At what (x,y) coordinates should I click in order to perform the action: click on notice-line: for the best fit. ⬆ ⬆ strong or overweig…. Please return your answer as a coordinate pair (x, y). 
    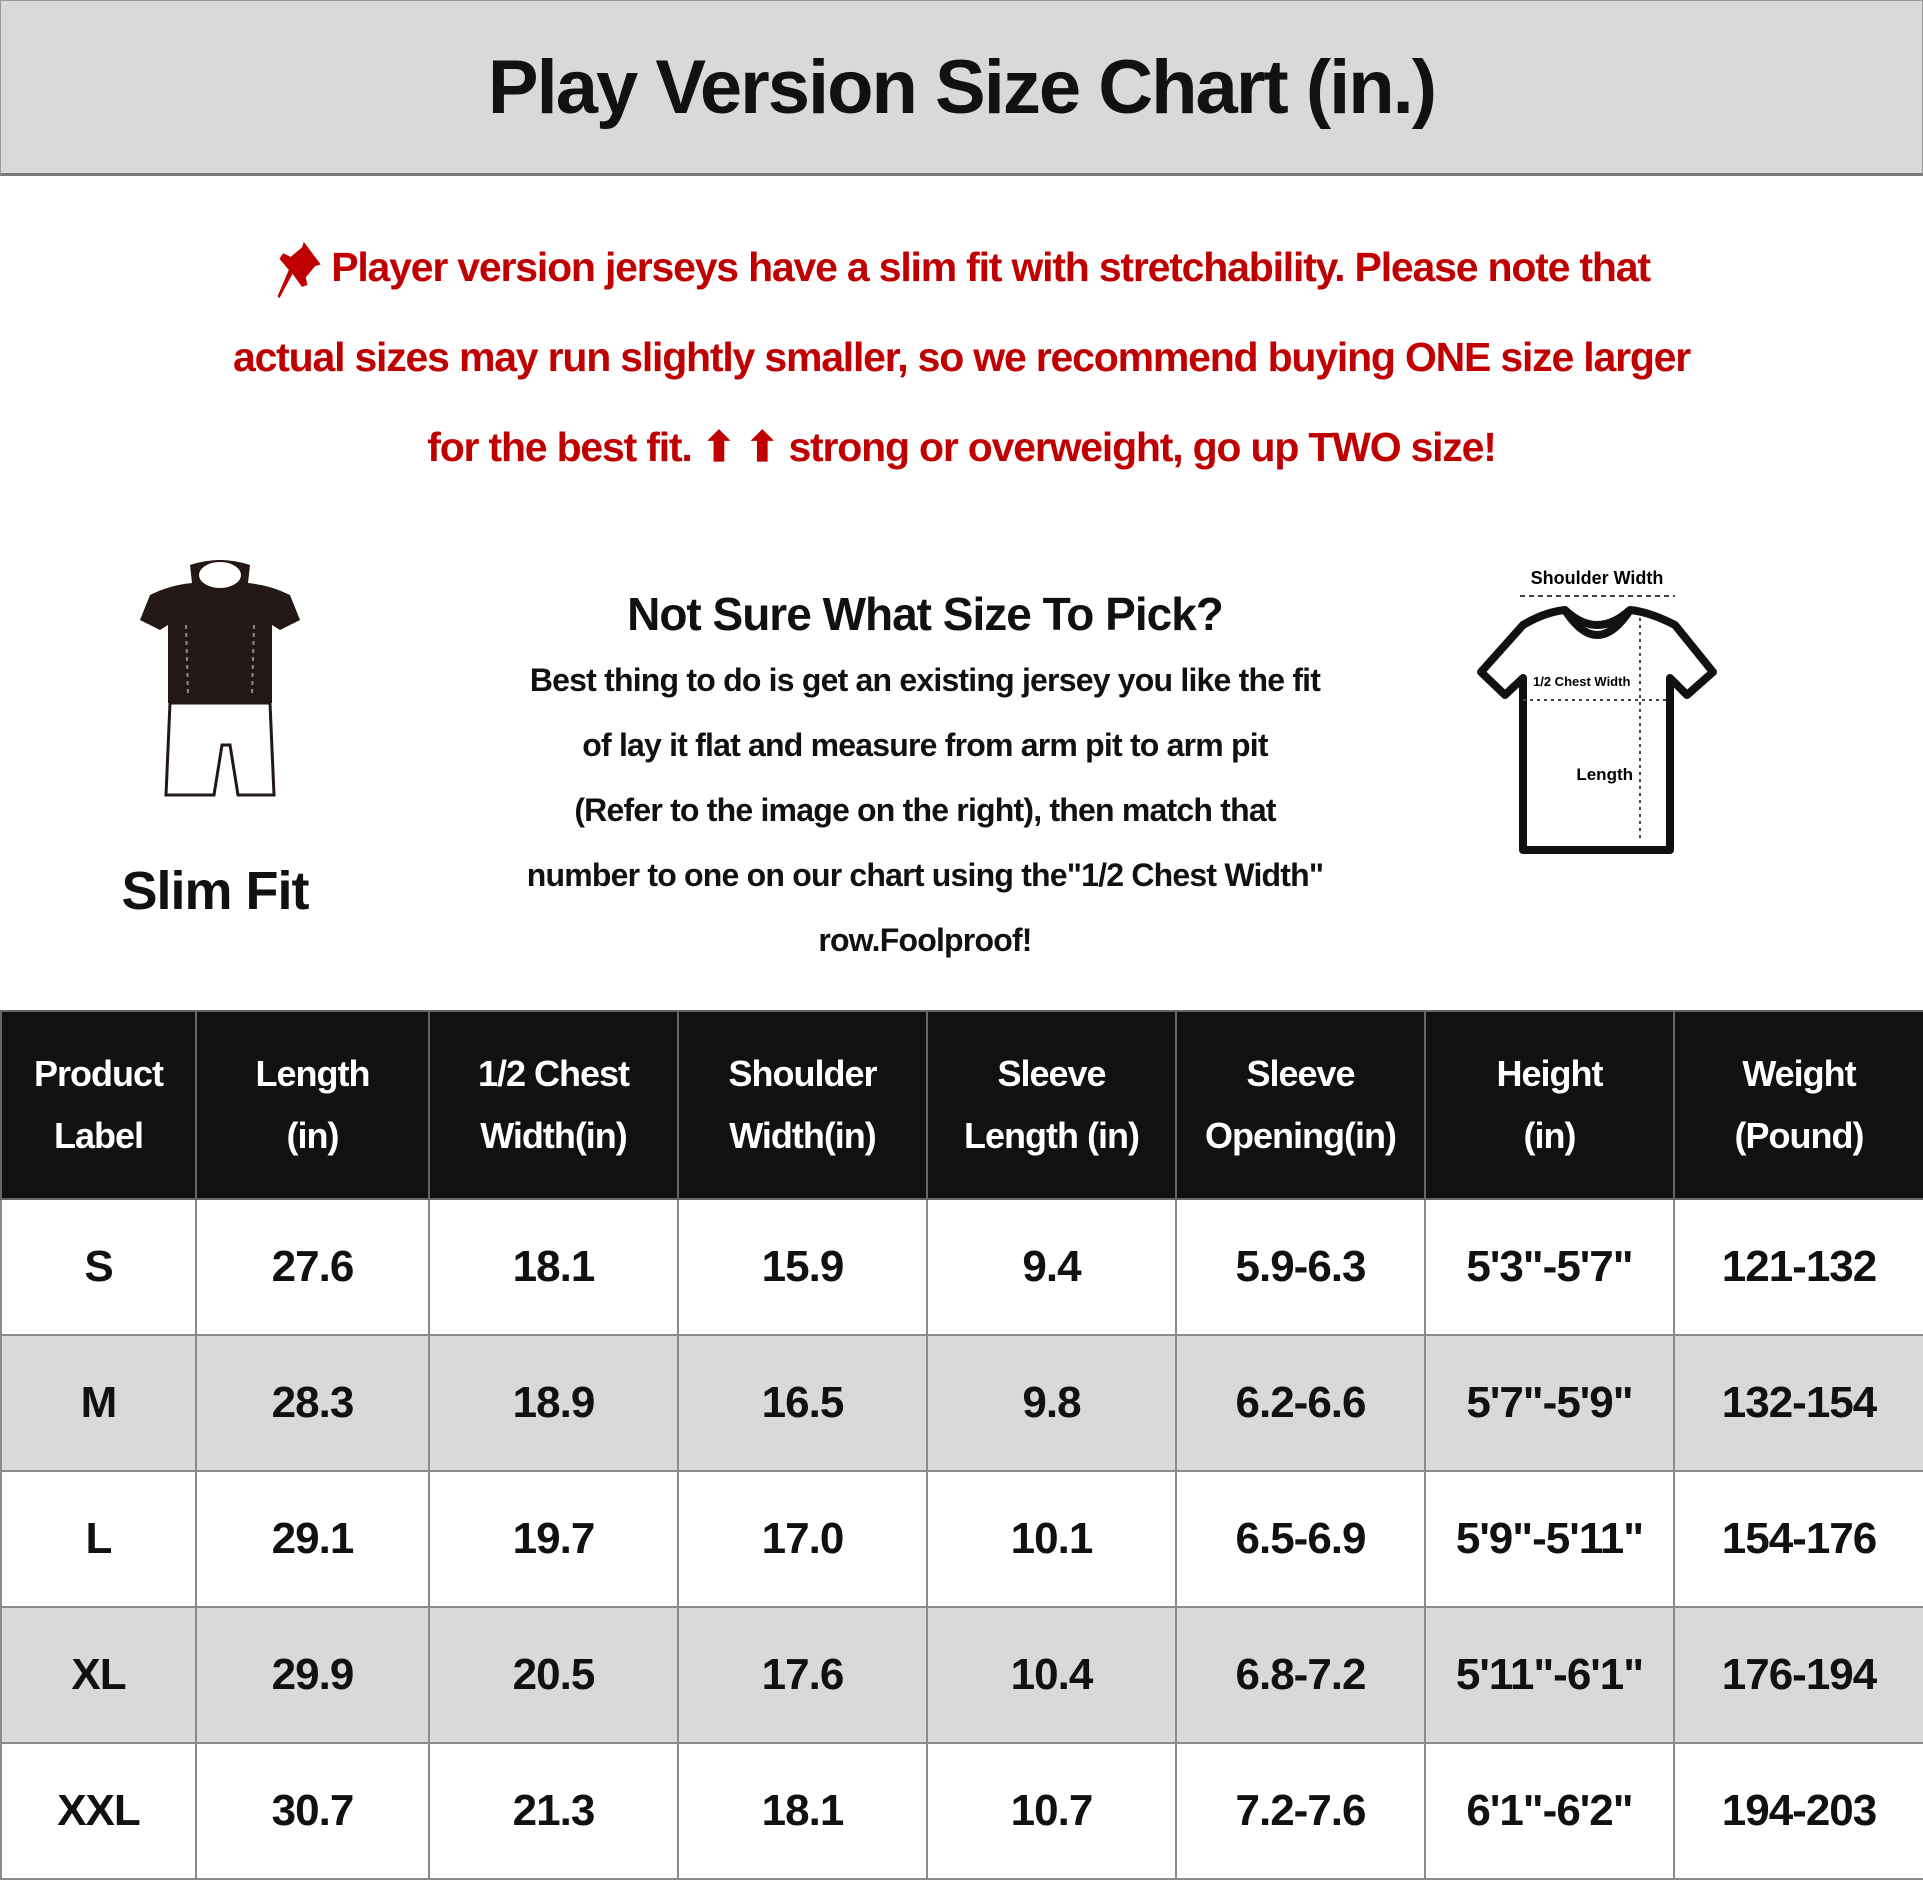
    Looking at the image, I should click on (962, 447).